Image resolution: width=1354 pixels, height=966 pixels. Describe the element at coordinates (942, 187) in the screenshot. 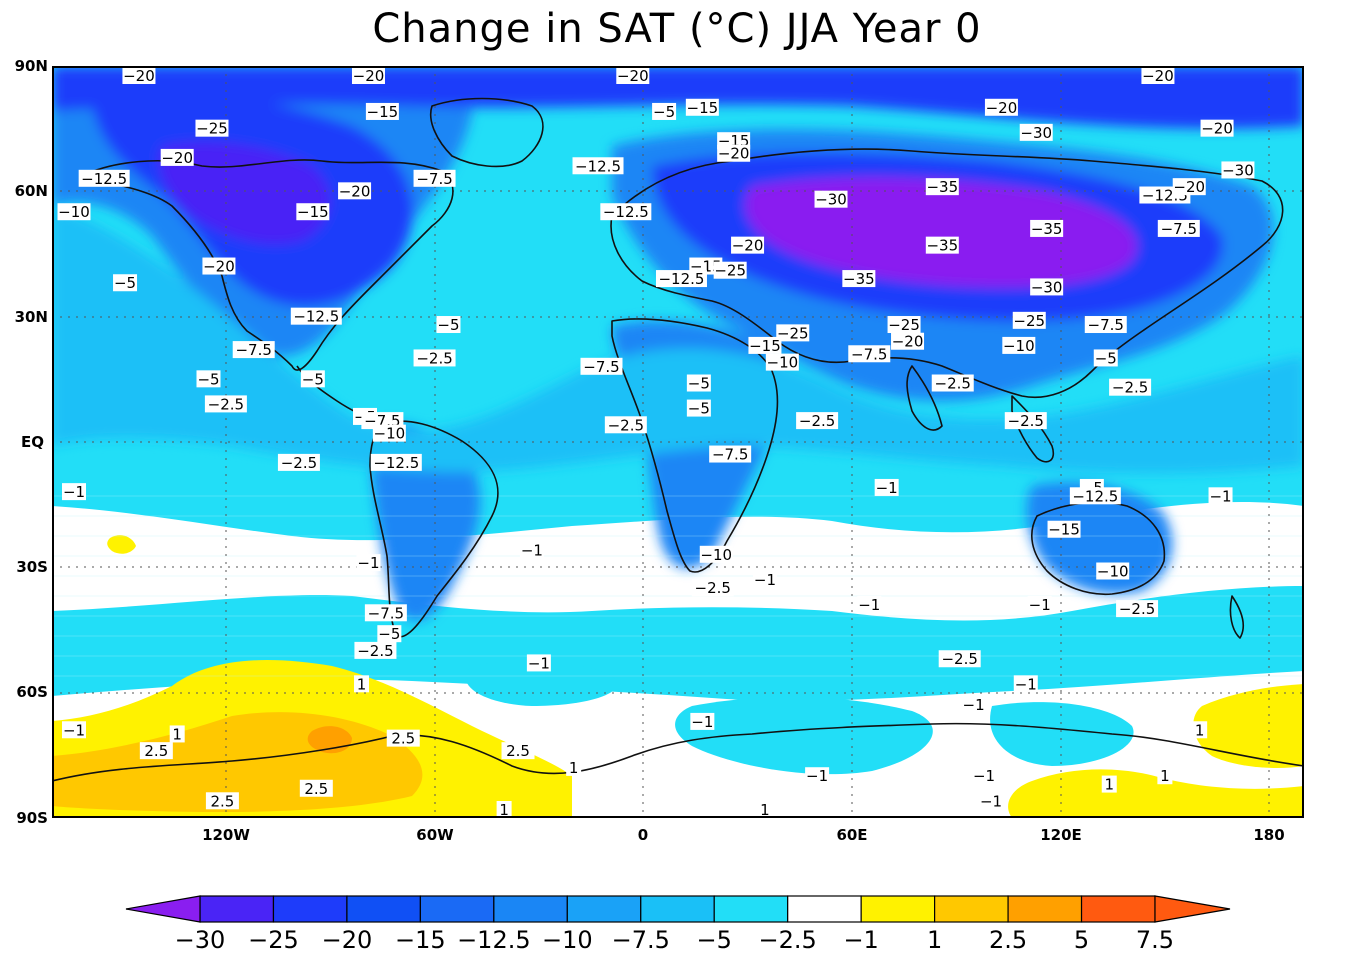

I see `contour-label-text: −35` at that location.